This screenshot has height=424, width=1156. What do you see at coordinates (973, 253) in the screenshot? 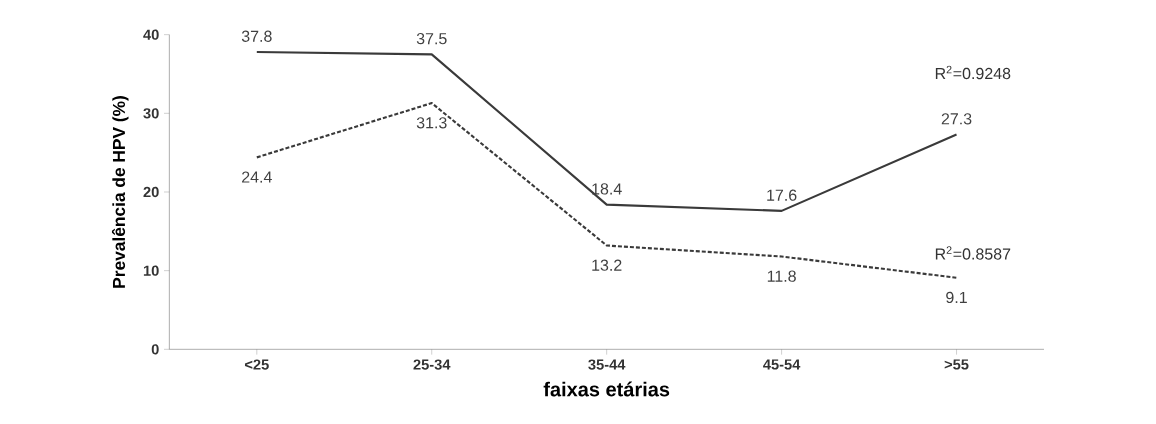
I see `annotation: R$^{2}$=0.8587` at bounding box center [973, 253].